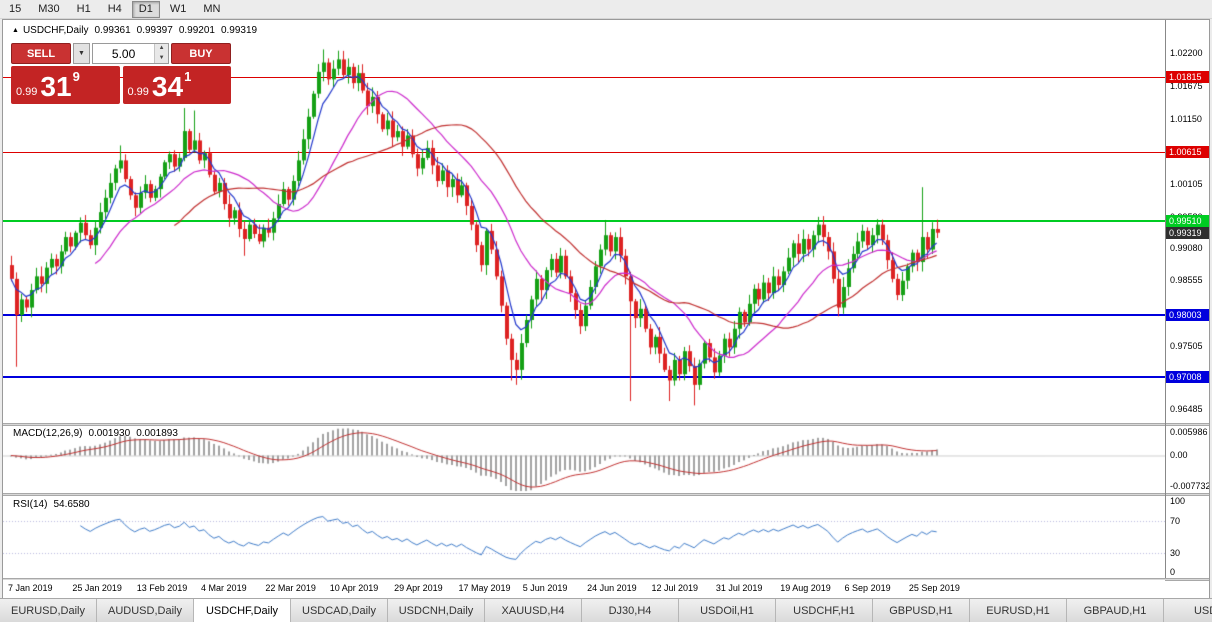 The height and width of the screenshot is (622, 1212). Describe the element at coordinates (606, 9) in the screenshot. I see `timeframe-toolbar: 15 M30 H1 H4 D1 W1 MN` at that location.